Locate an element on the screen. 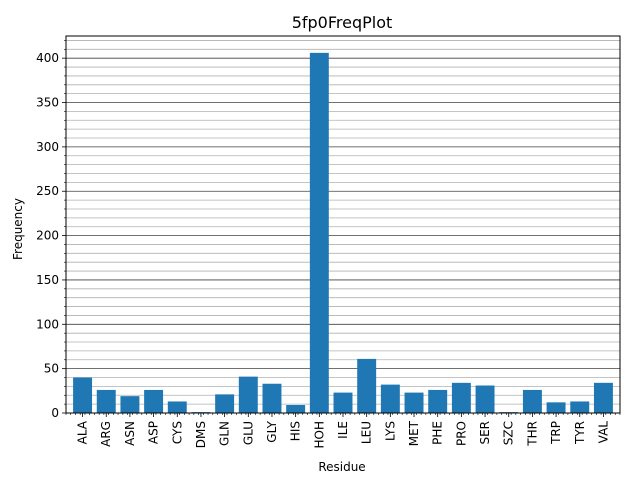  x-tick-label: ASP is located at coordinates (154, 432).